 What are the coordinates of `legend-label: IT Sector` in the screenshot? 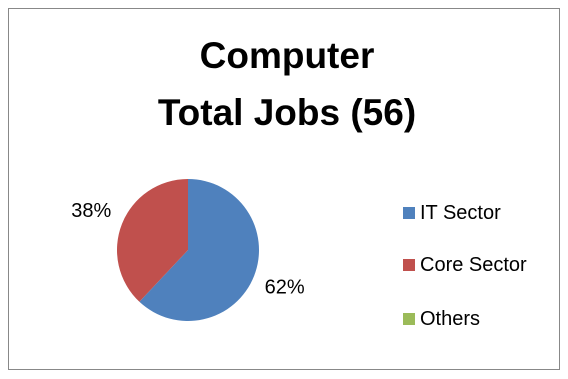 It's located at (460, 213).